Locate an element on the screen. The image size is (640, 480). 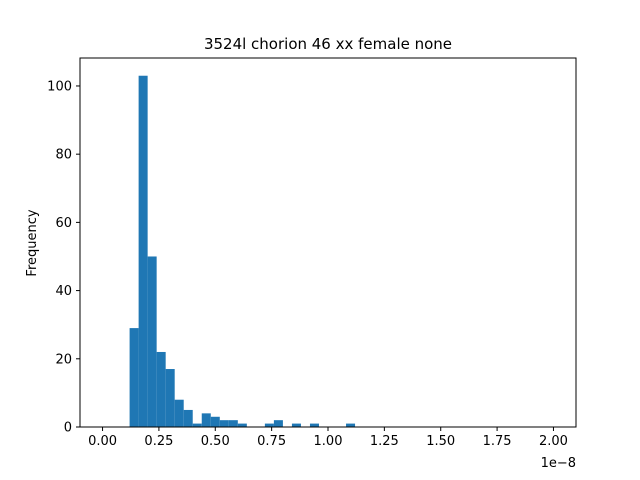
x-axis-offset-label: 1e−8 is located at coordinates (558, 463).